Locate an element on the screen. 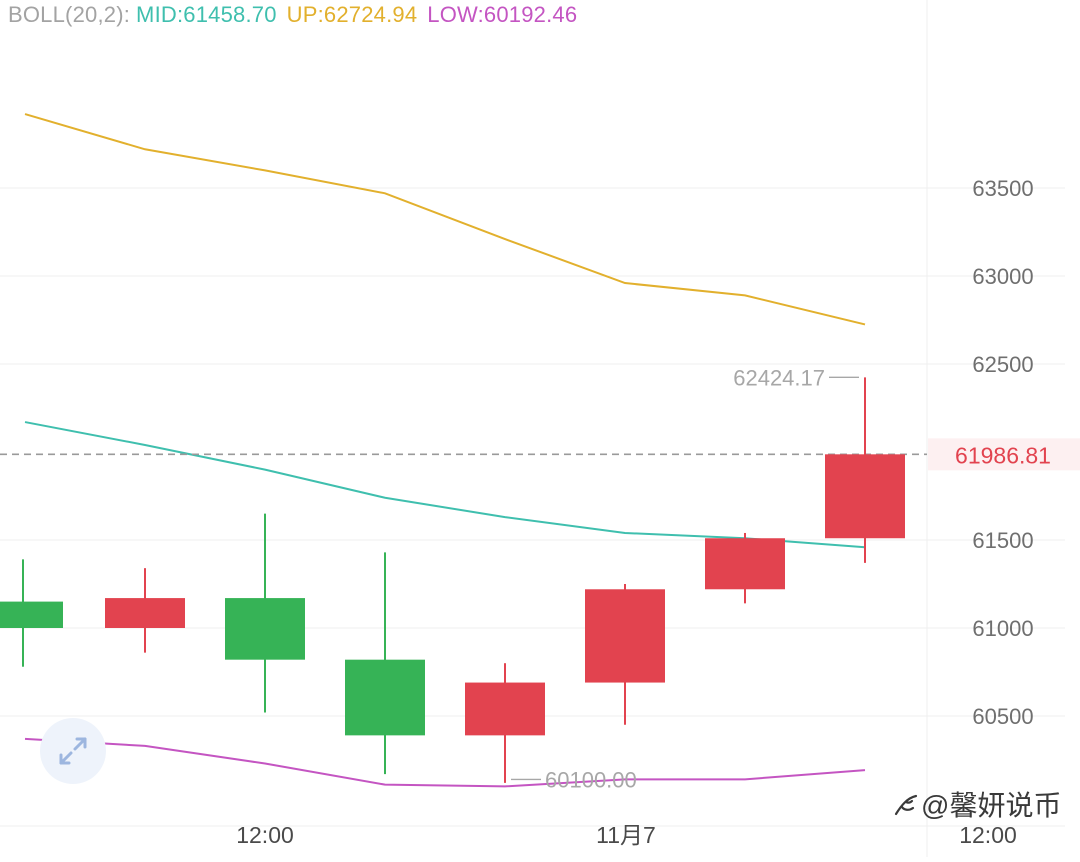 This screenshot has width=1080, height=862. bird-logo-icon is located at coordinates (906, 805).